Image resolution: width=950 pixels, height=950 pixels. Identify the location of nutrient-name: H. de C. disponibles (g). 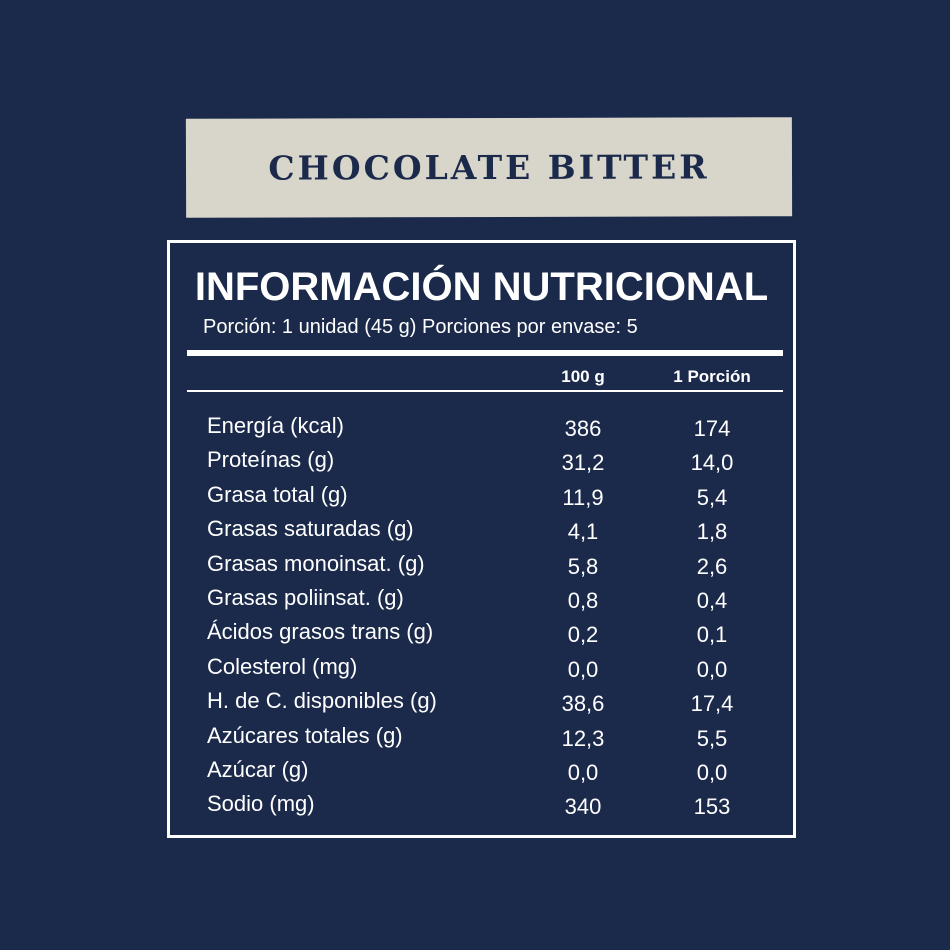
(322, 701).